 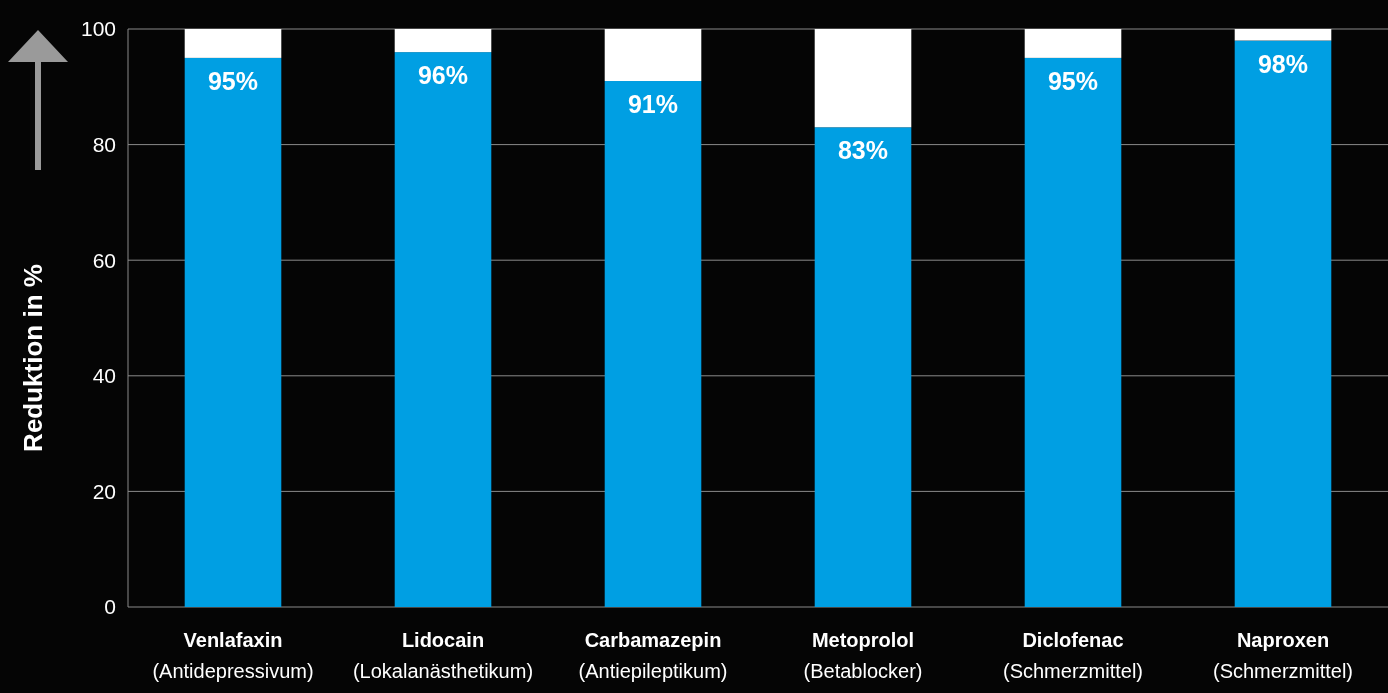 I want to click on x-tick-label: Lidocain (Lokalanästhetikum), so click(x=443, y=655).